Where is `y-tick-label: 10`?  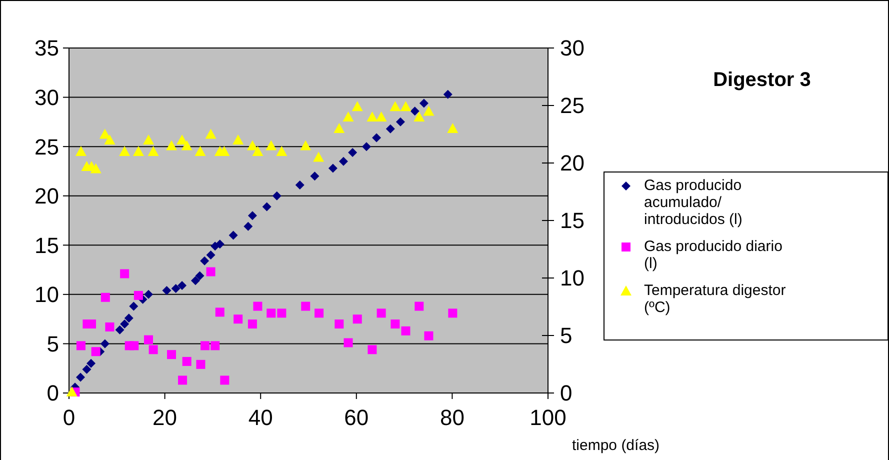 y-tick-label: 10 is located at coordinates (46, 295).